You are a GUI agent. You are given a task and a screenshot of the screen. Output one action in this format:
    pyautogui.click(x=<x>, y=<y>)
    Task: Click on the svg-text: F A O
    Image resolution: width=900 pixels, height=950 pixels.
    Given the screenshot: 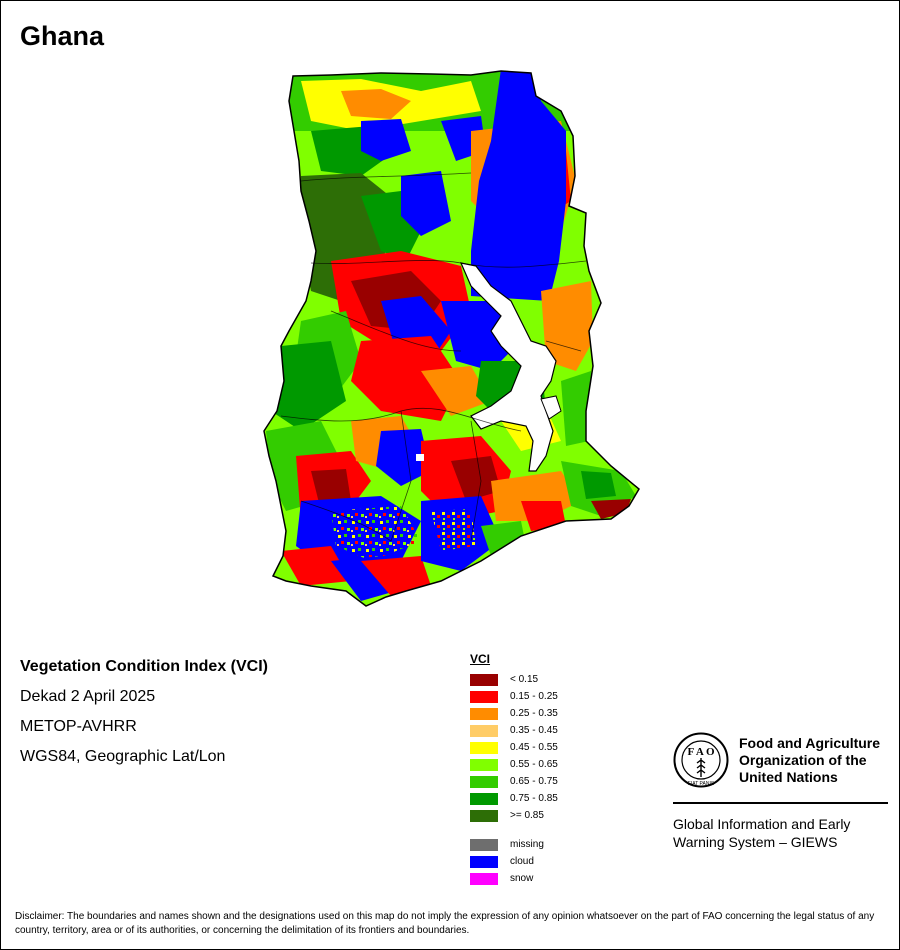 What is the action you would take?
    pyautogui.click(x=701, y=752)
    